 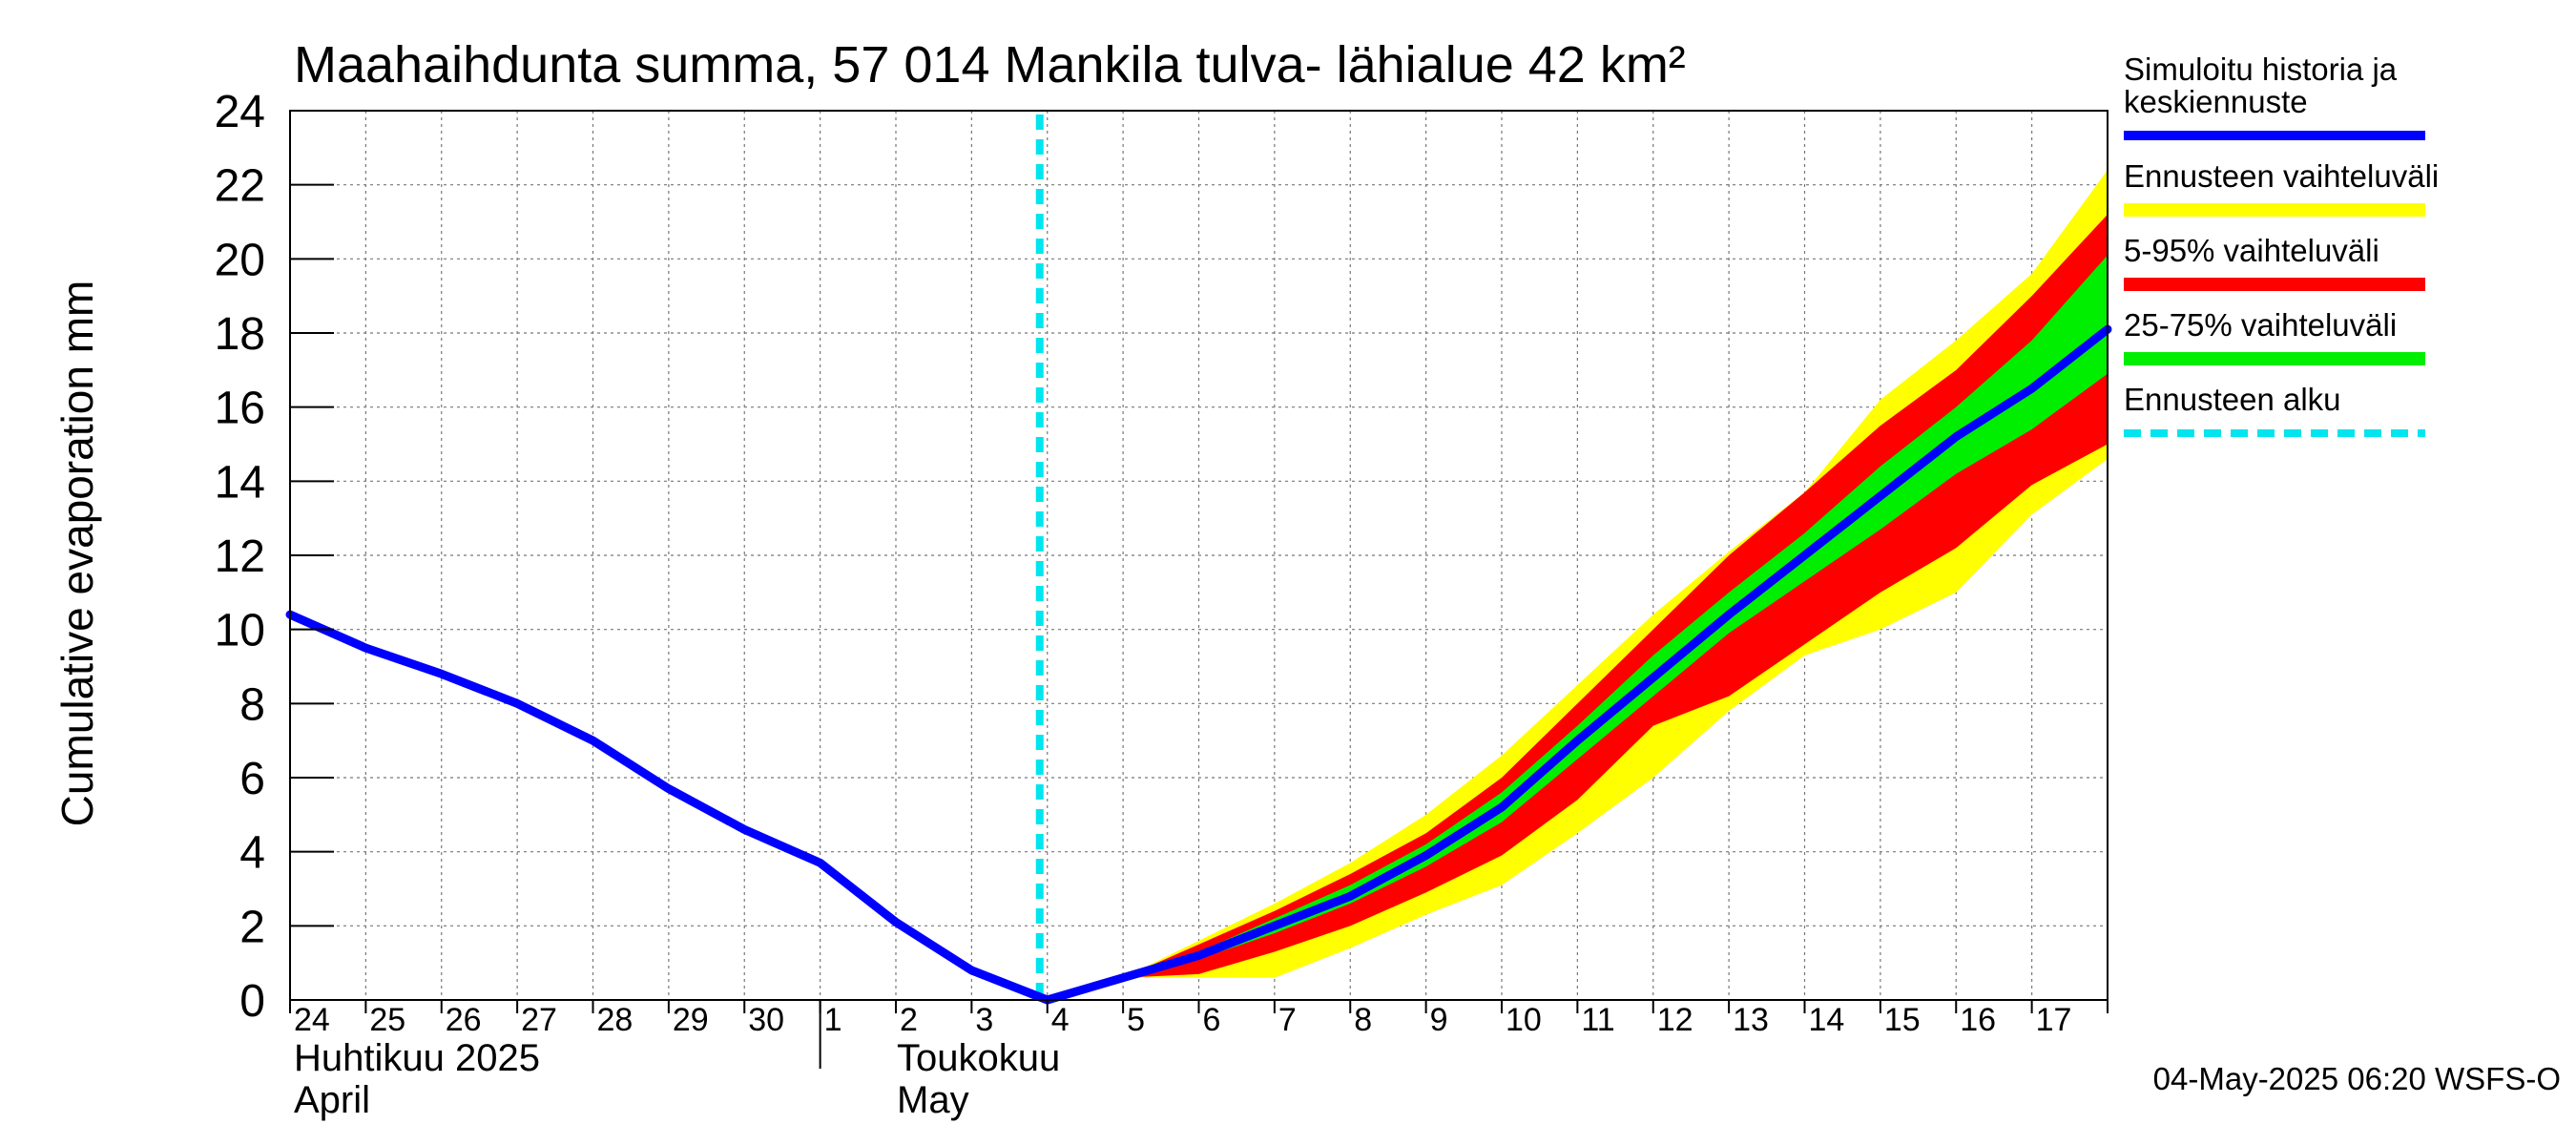 What do you see at coordinates (252, 927) in the screenshot?
I see `y-tick-label: 2` at bounding box center [252, 927].